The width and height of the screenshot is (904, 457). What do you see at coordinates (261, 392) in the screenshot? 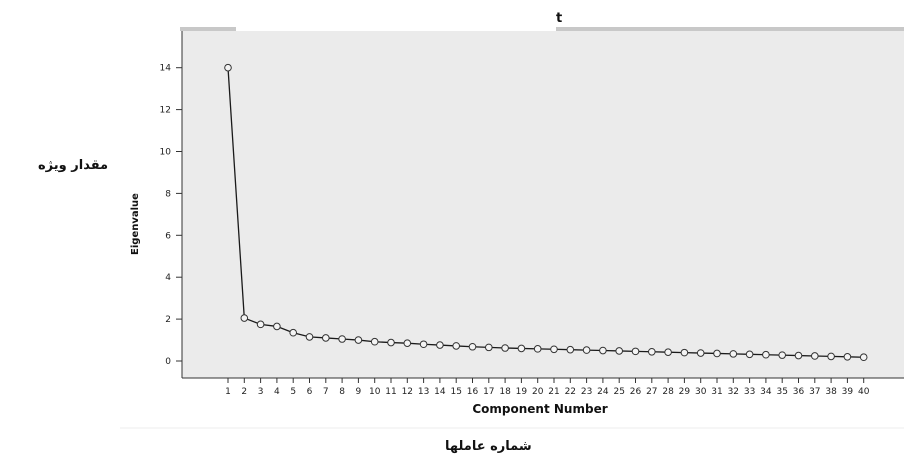
I see `x-tick-label: 3` at bounding box center [261, 392].